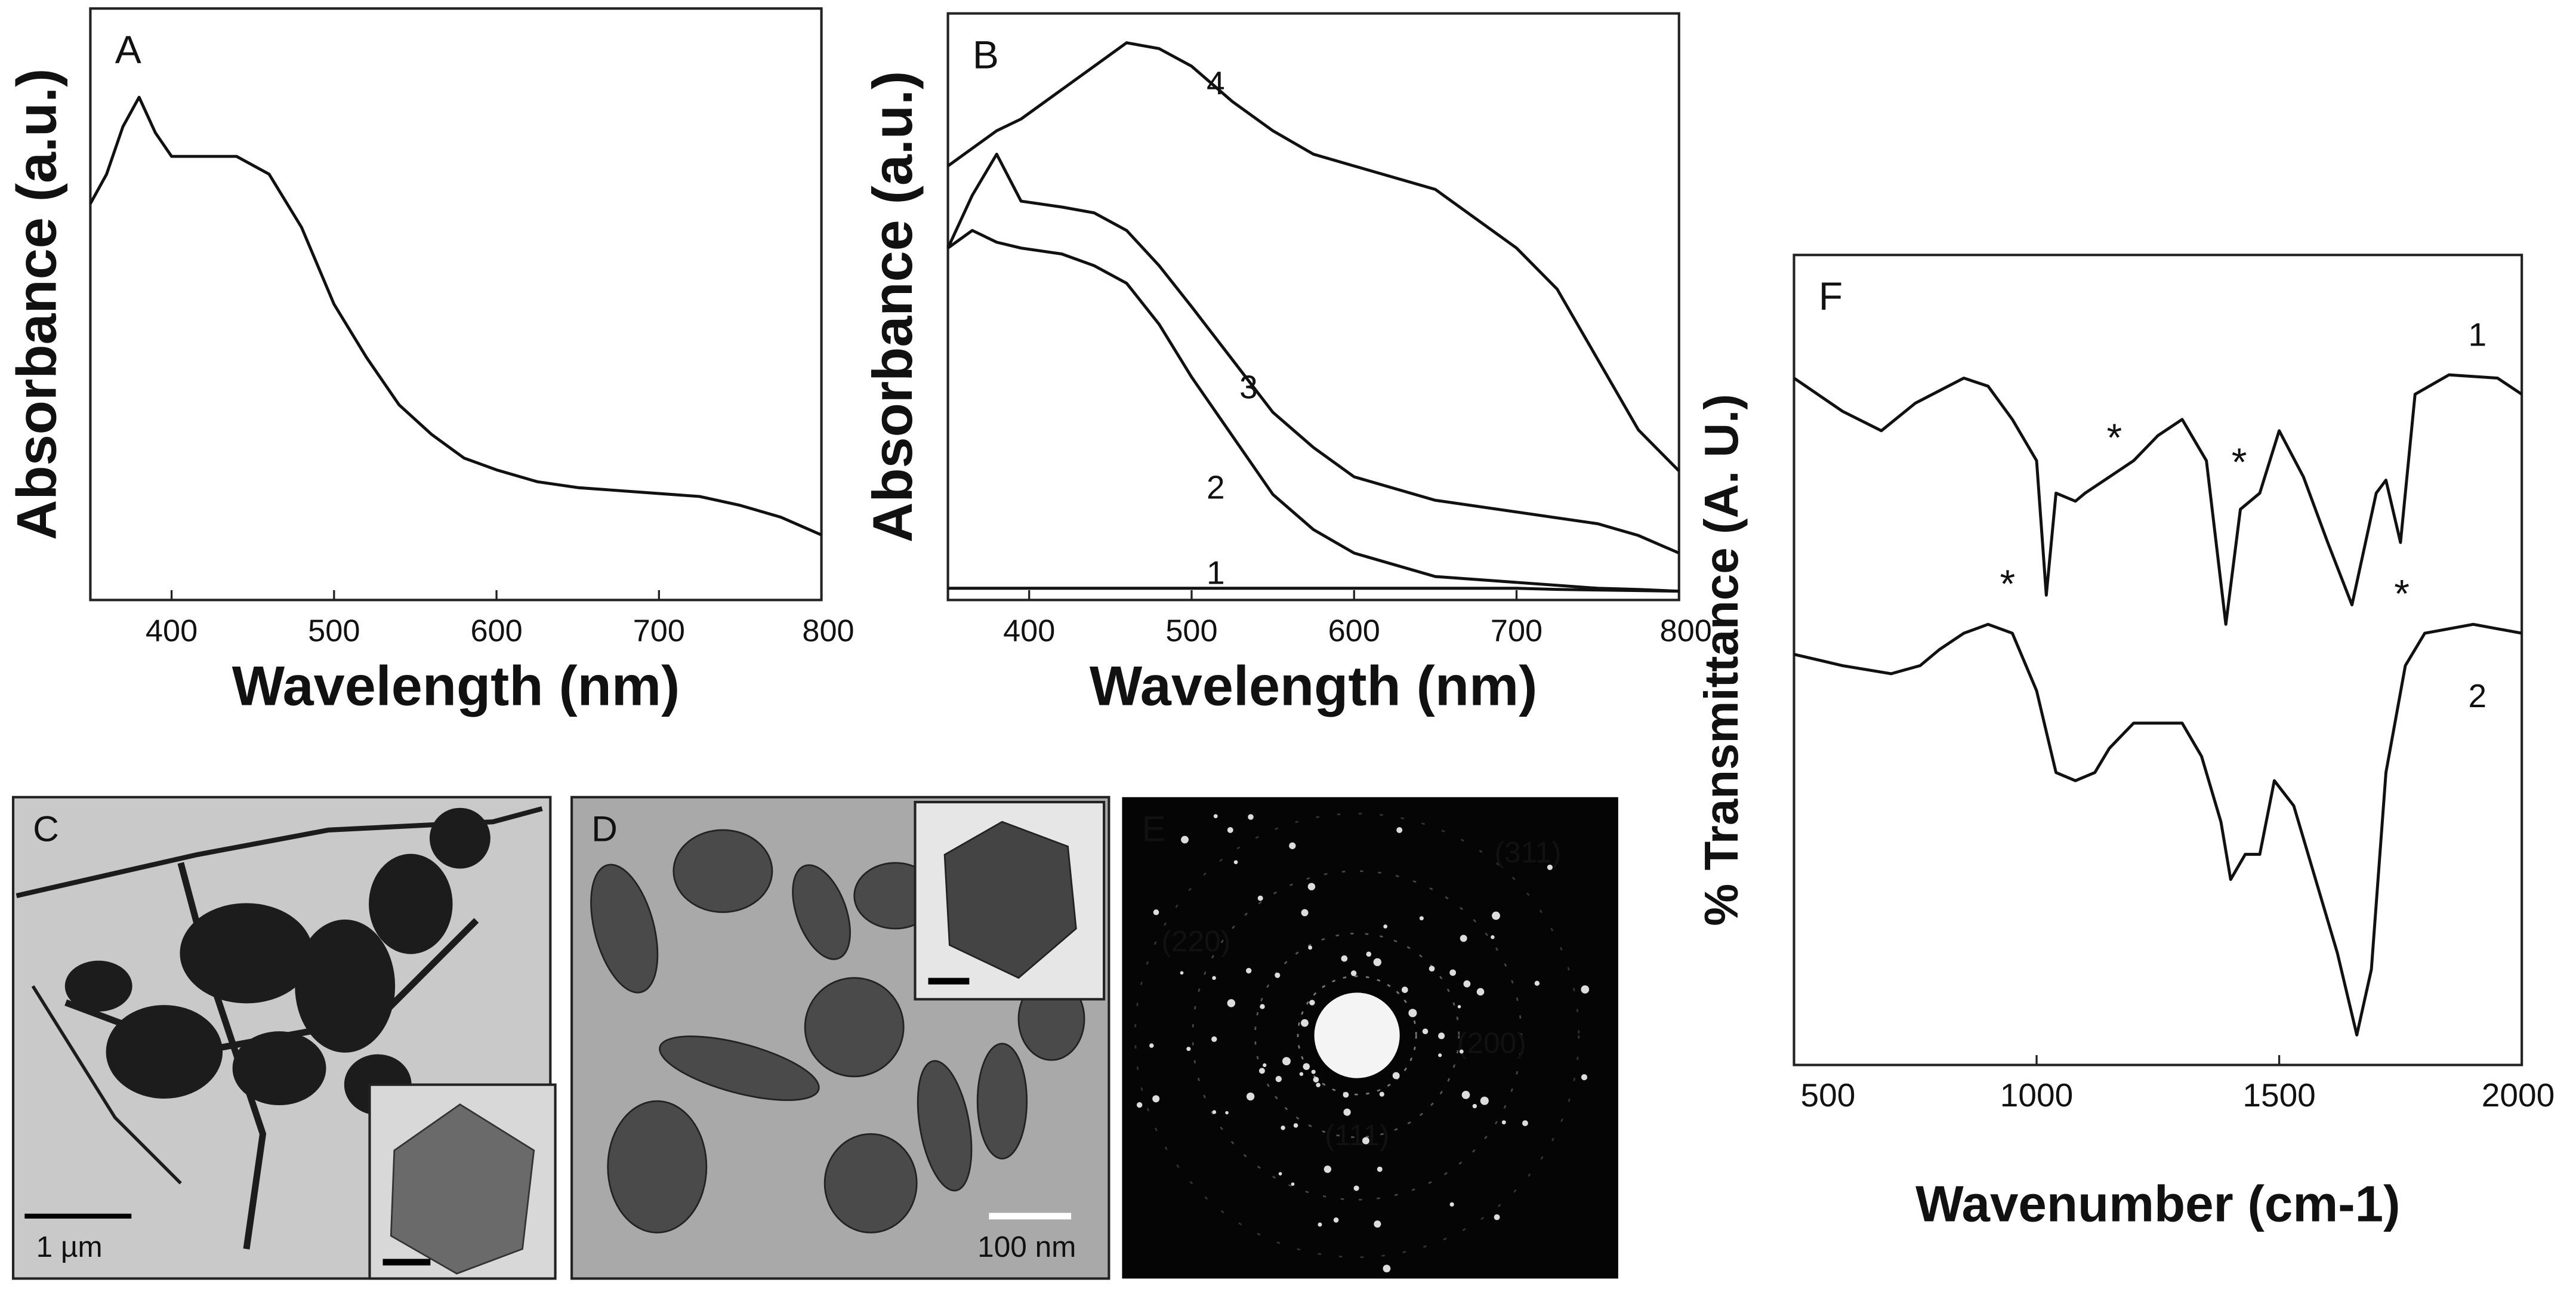  Describe the element at coordinates (2519, 1095) in the screenshot. I see `x-tick-label: 2000` at that location.